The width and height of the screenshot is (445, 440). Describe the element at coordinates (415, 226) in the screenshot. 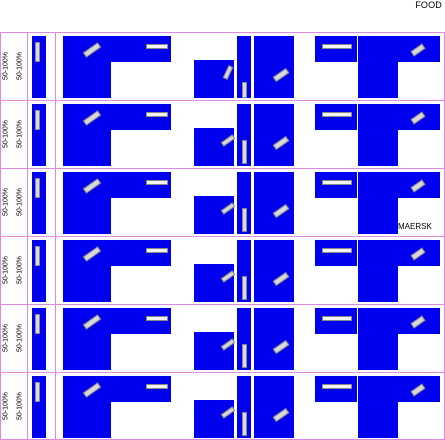

I see `carrier-label: MAERSK` at that location.